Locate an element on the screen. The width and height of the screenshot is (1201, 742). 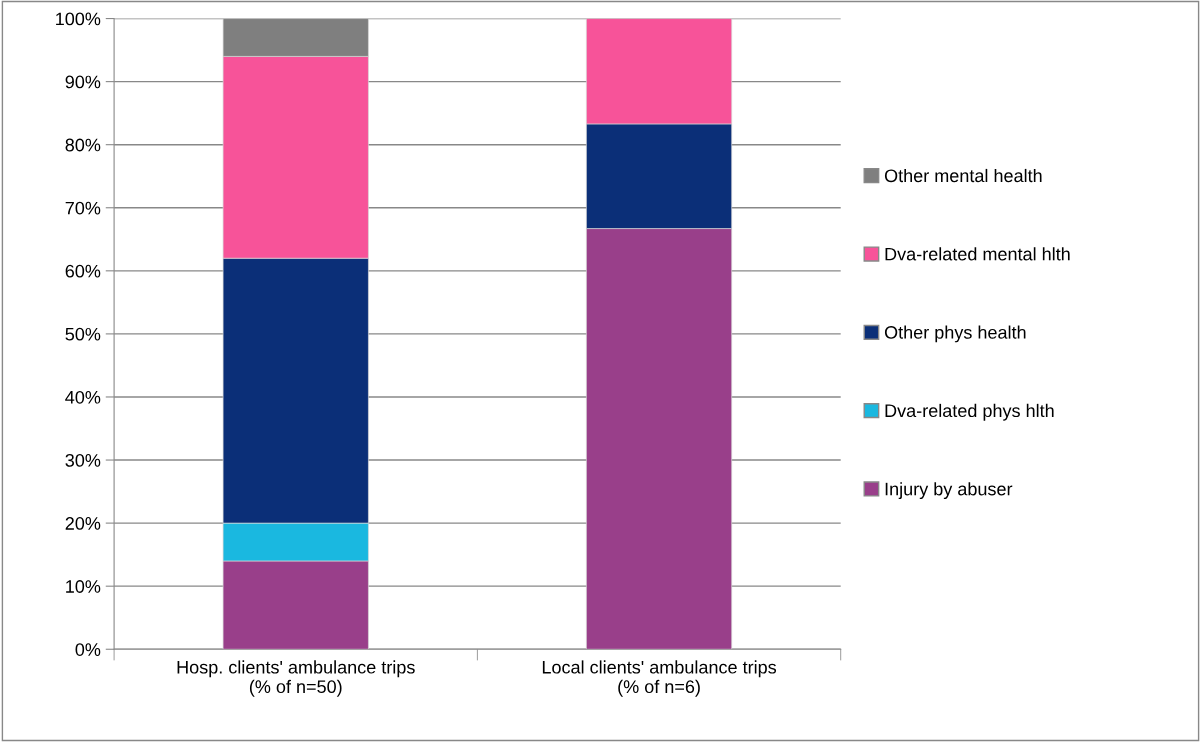
legend-label: Other phys health is located at coordinates (955, 334).